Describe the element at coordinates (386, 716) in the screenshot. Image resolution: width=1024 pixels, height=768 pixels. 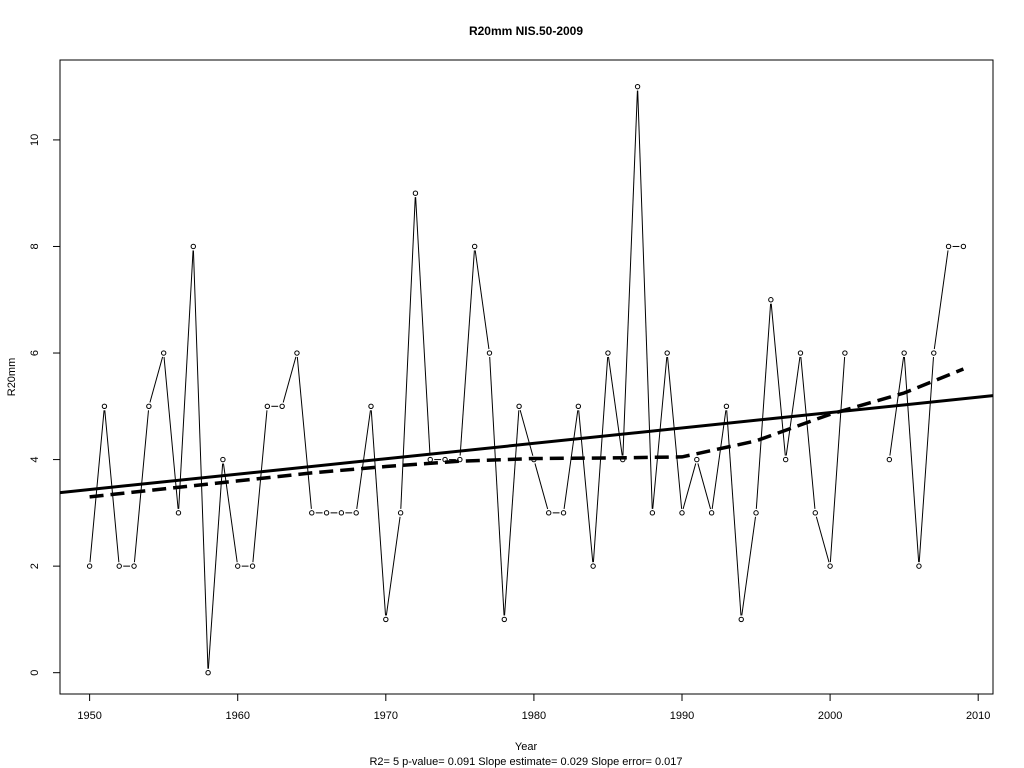
I see `x-tick-label: 1970` at that location.